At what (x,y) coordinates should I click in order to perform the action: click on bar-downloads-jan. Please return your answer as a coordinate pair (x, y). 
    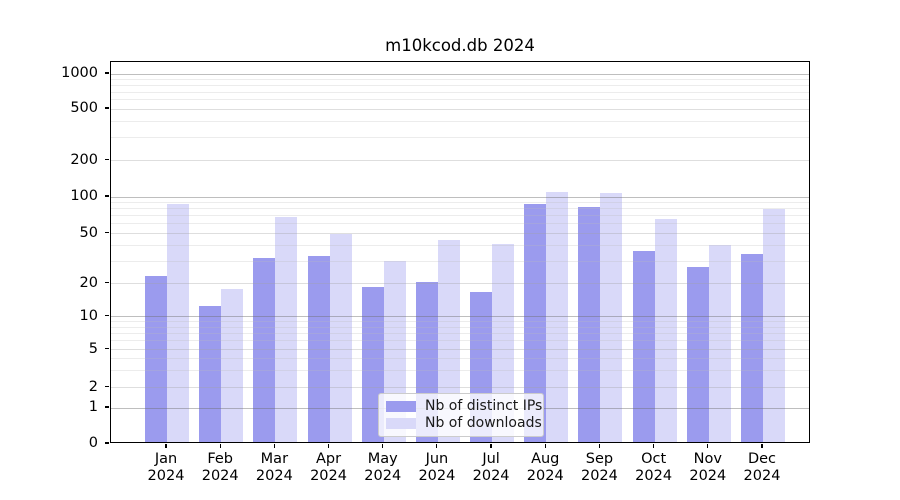
    Looking at the image, I should click on (178, 323).